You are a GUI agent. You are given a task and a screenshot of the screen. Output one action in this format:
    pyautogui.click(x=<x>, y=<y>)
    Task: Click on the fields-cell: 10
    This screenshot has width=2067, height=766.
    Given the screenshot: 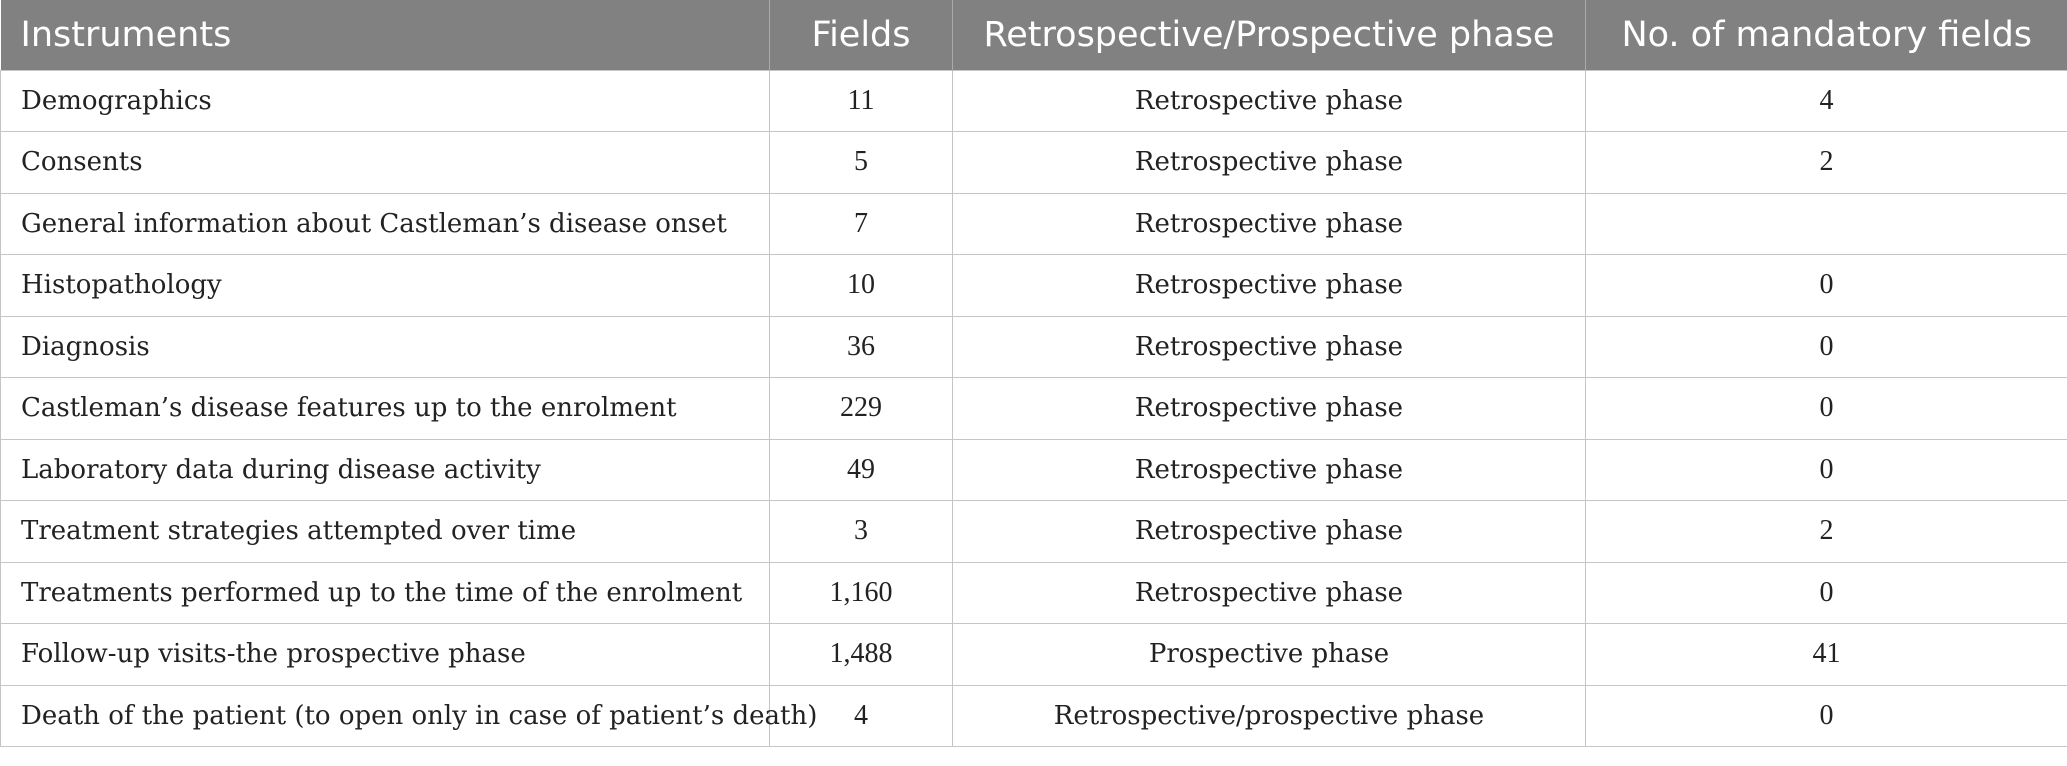 What is the action you would take?
    pyautogui.click(x=861, y=285)
    